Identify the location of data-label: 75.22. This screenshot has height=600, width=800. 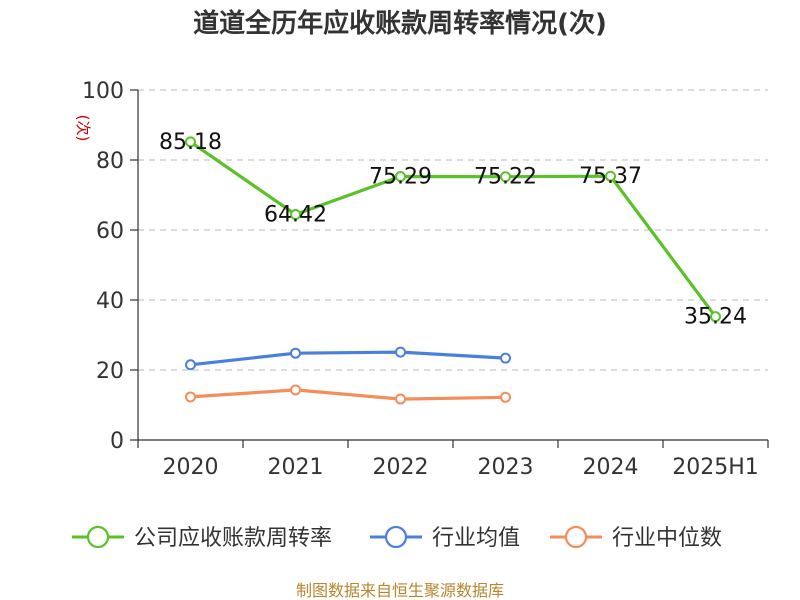
(505, 177).